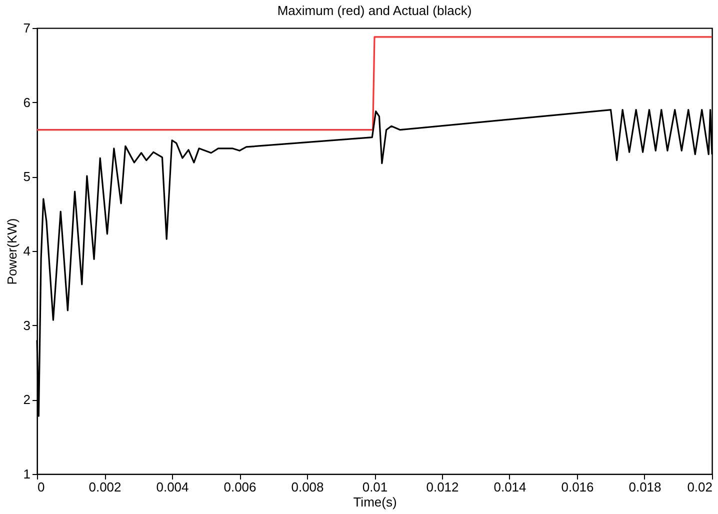  I want to click on x-tick-label: 0.008, so click(307, 487).